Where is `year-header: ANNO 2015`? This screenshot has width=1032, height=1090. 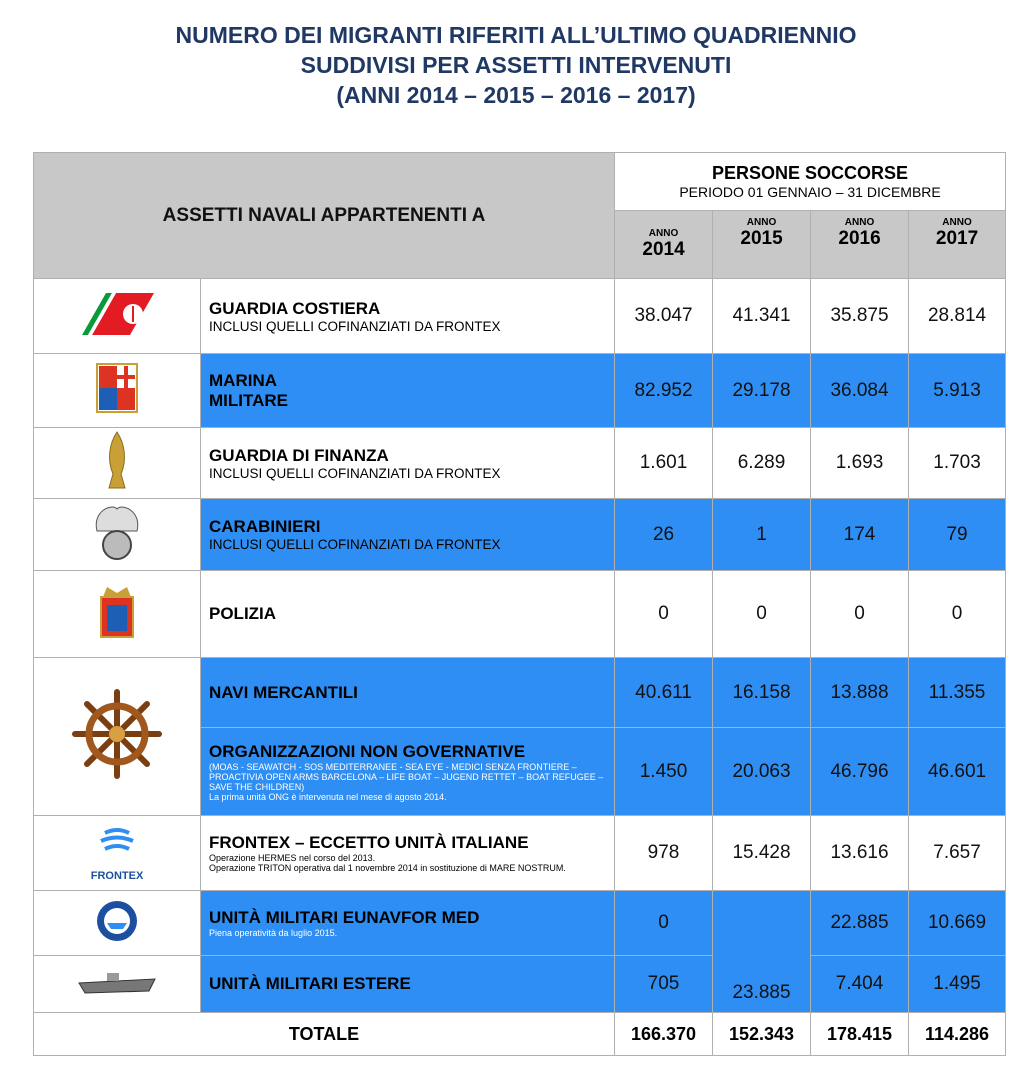 year-header: ANNO 2015 is located at coordinates (762, 244).